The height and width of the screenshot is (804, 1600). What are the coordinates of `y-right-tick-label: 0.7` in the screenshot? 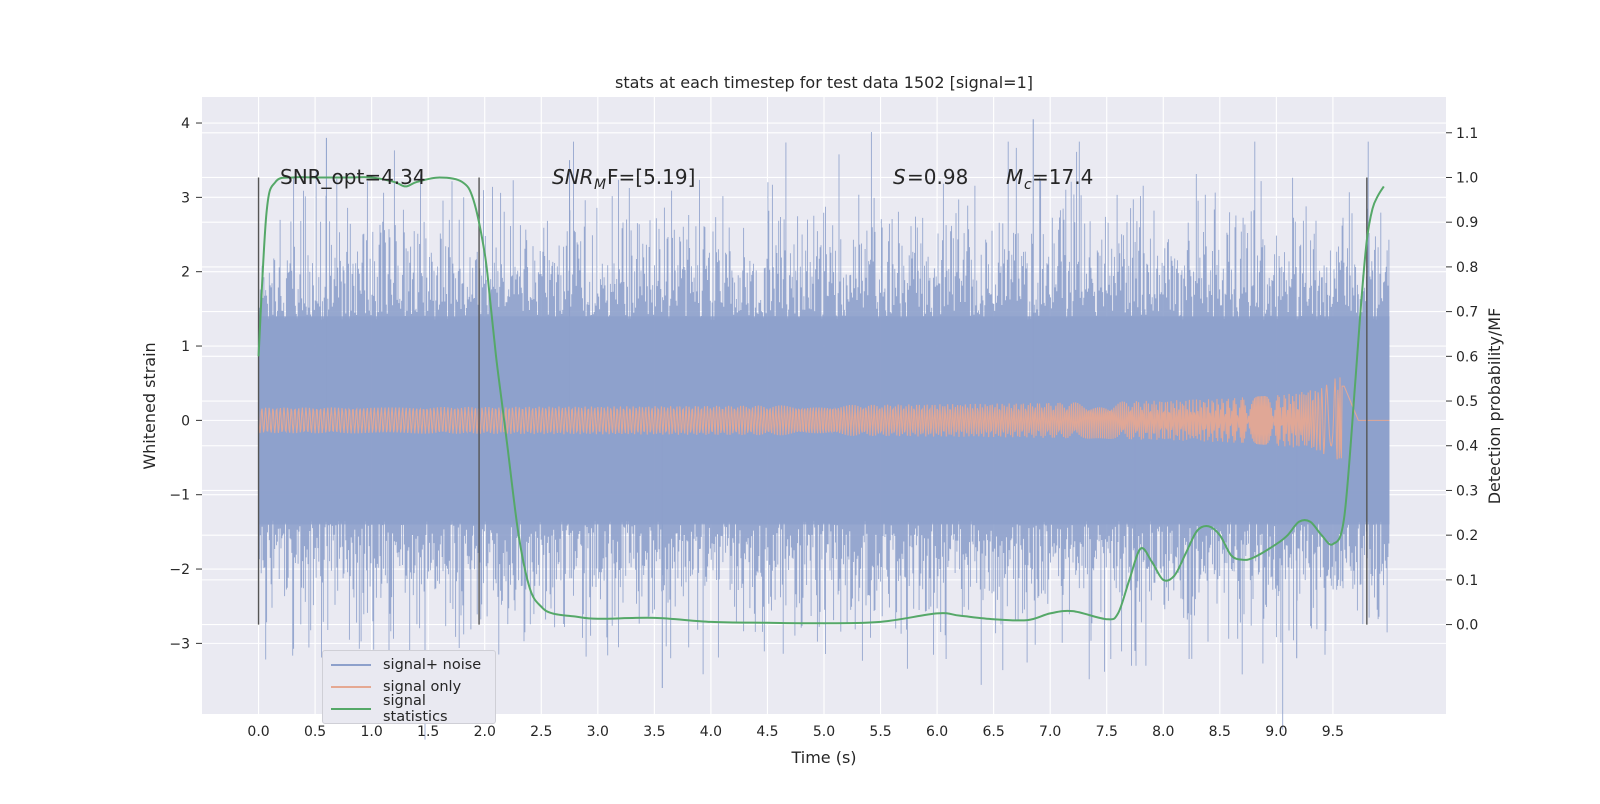 It's located at (1467, 313).